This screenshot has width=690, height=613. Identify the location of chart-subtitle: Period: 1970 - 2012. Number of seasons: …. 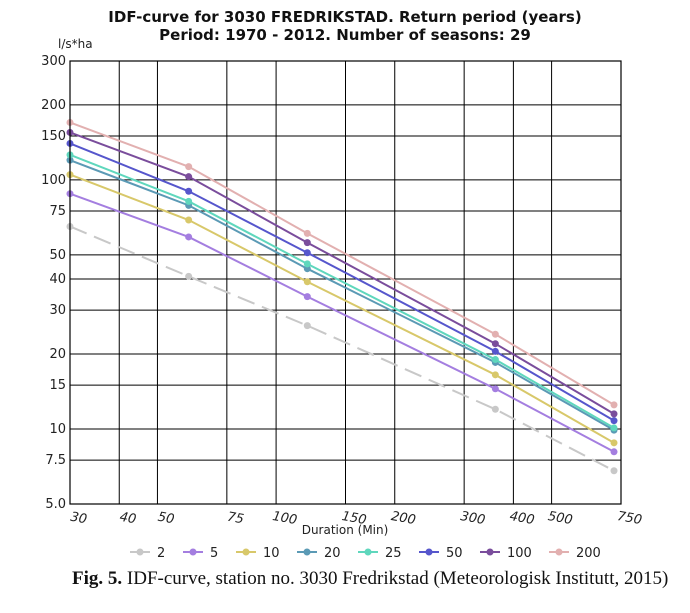
(345, 35).